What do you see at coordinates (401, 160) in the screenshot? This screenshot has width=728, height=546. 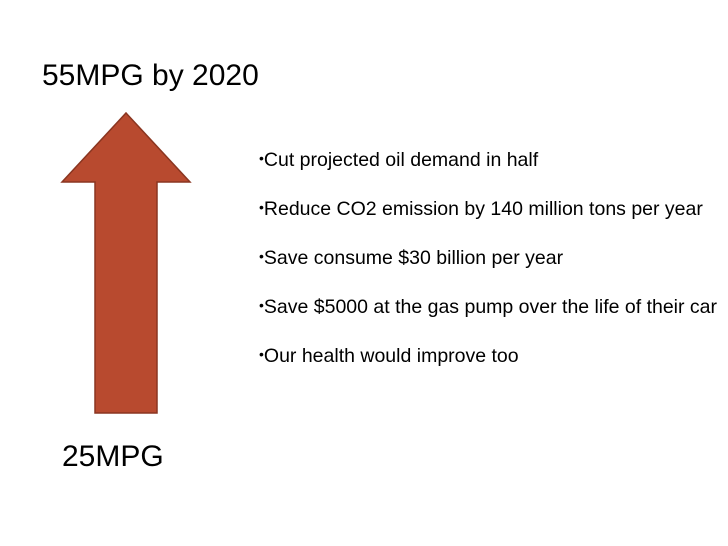 I see `bullet-text: Cut projected oil demand in half` at bounding box center [401, 160].